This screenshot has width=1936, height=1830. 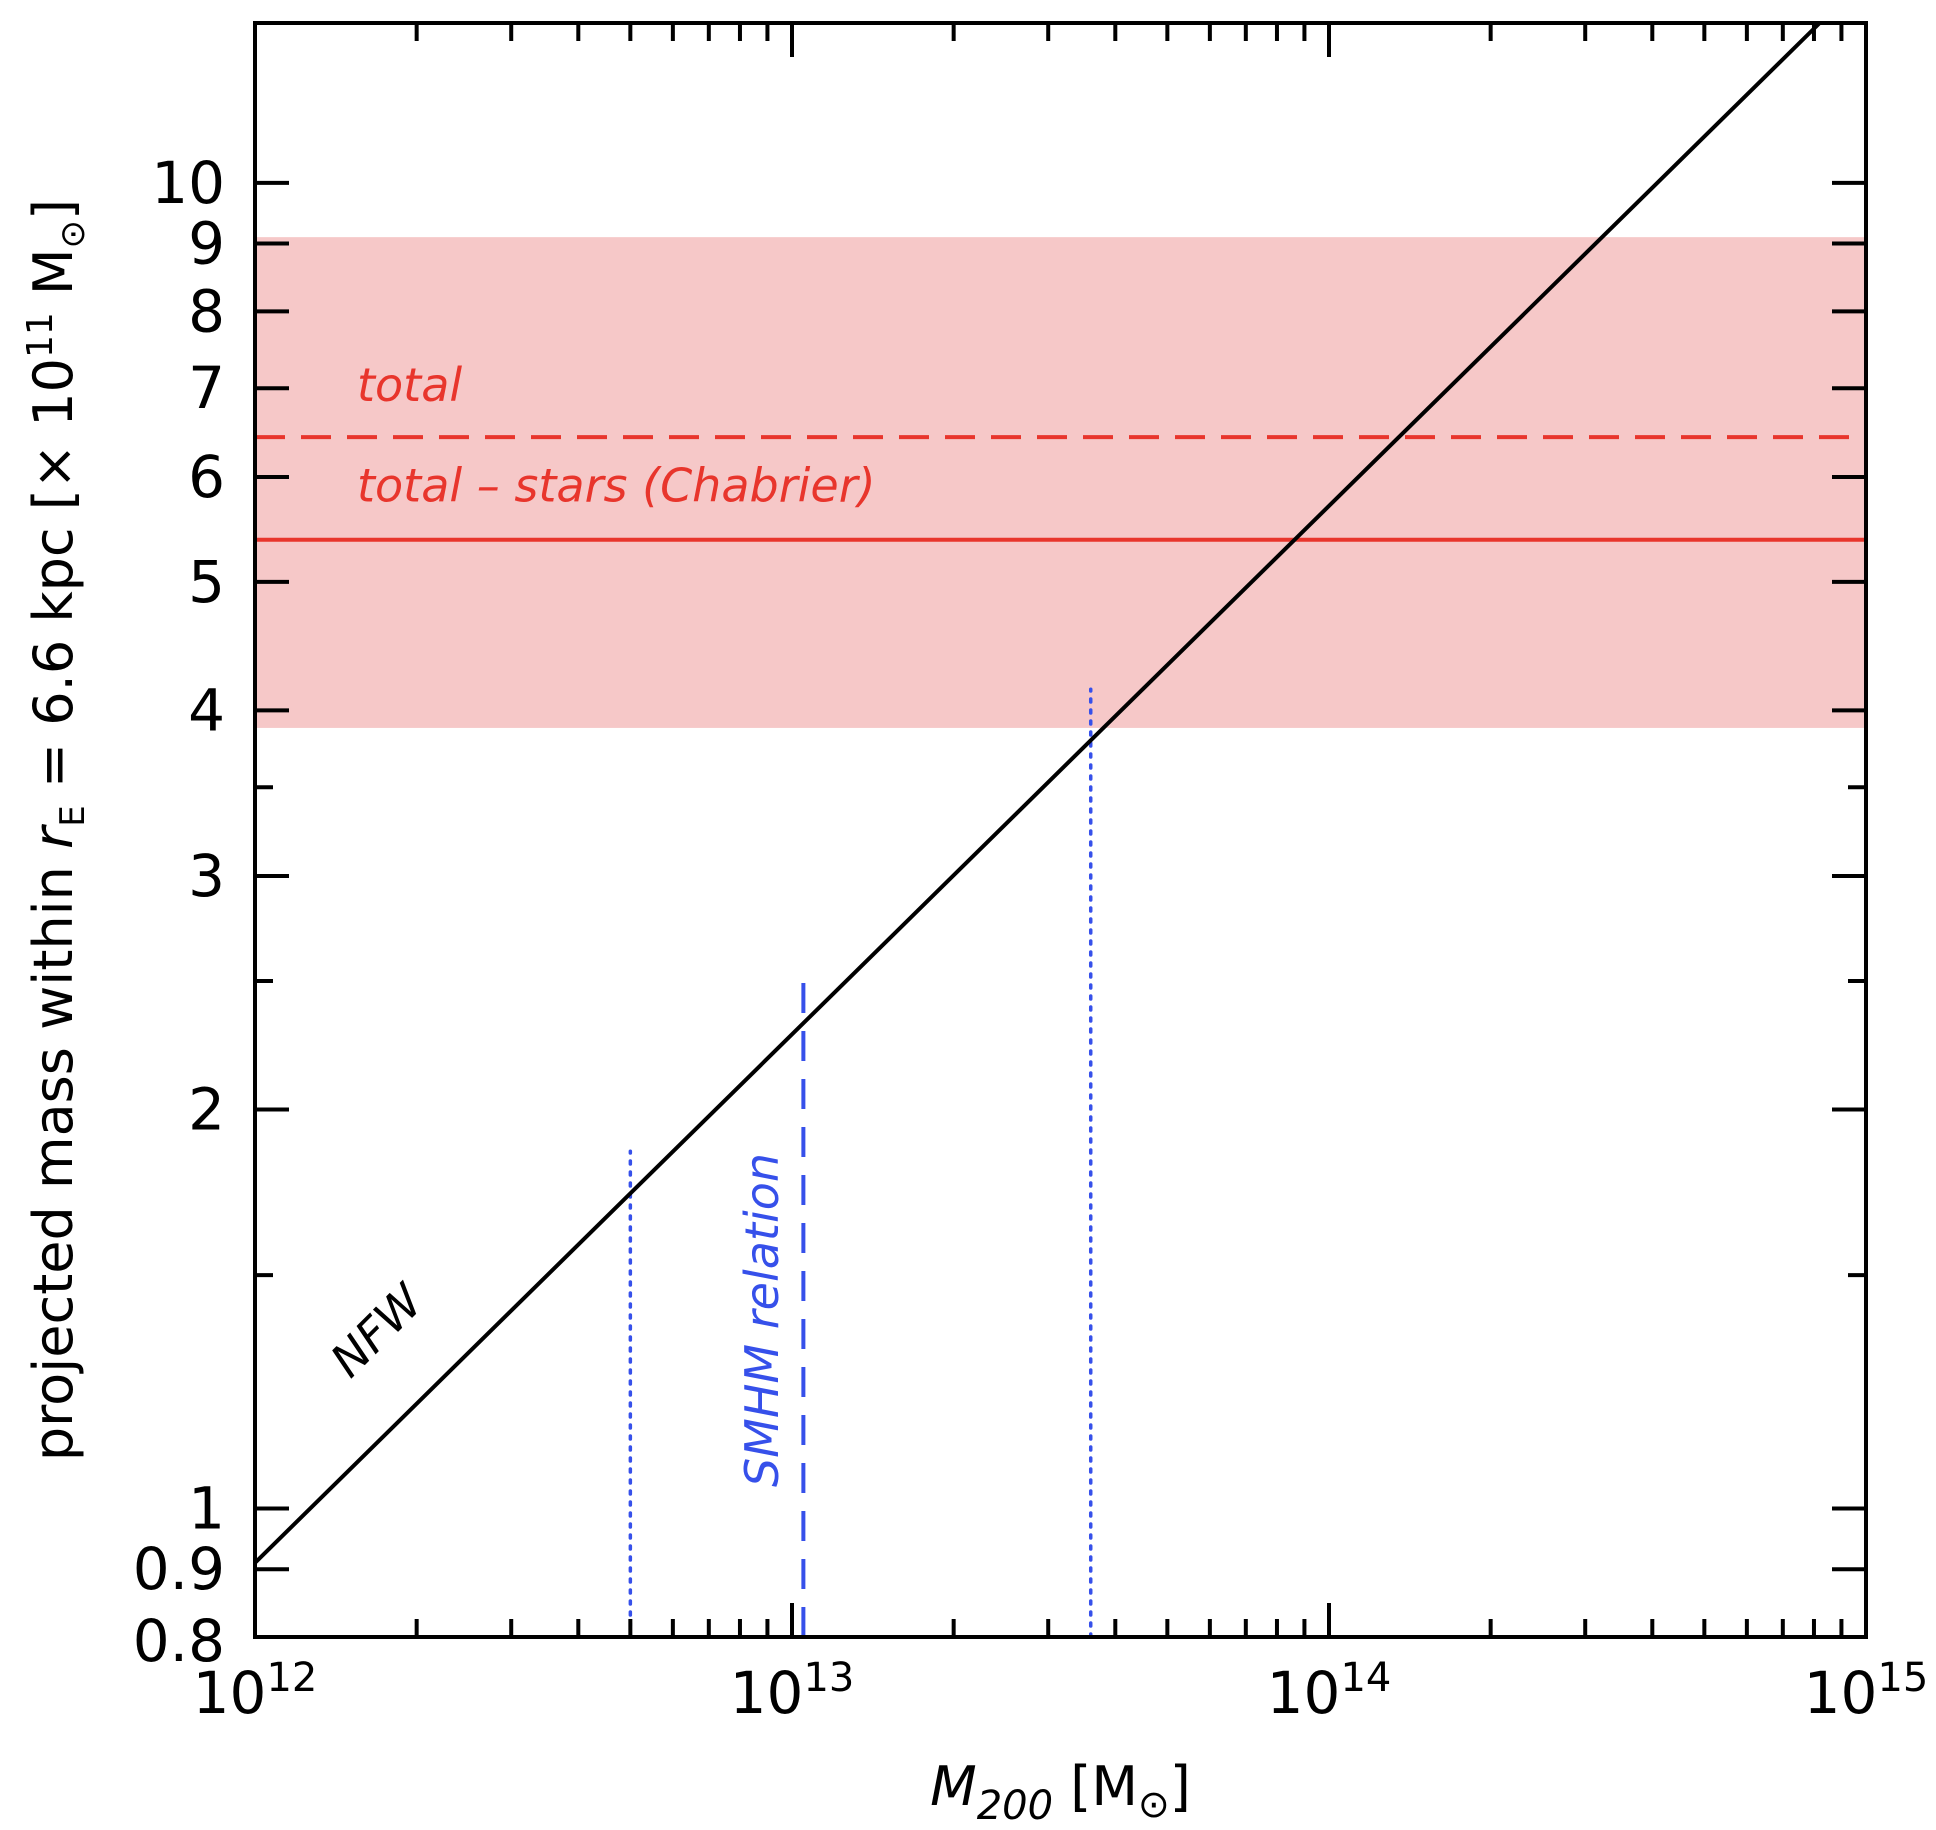 I want to click on y-tick-label: 0.9, so click(x=179, y=1569).